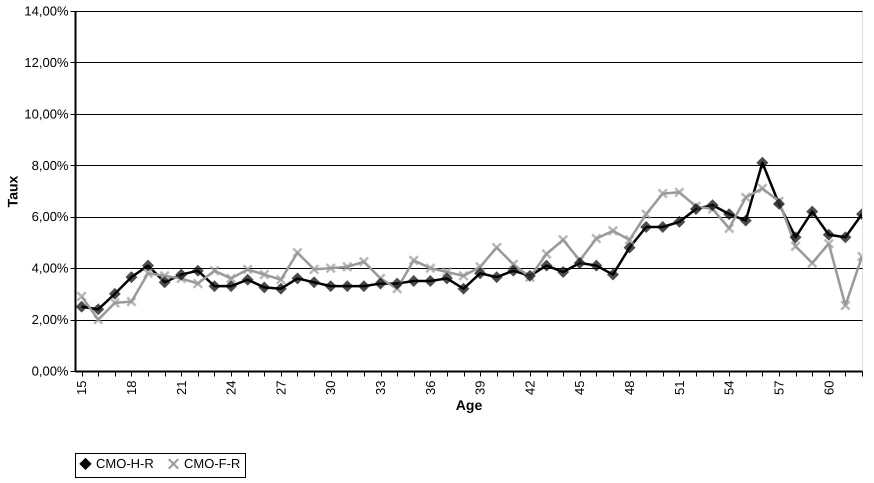 The width and height of the screenshot is (874, 483). What do you see at coordinates (12, 191) in the screenshot?
I see `y-axis-title: Taux` at bounding box center [12, 191].